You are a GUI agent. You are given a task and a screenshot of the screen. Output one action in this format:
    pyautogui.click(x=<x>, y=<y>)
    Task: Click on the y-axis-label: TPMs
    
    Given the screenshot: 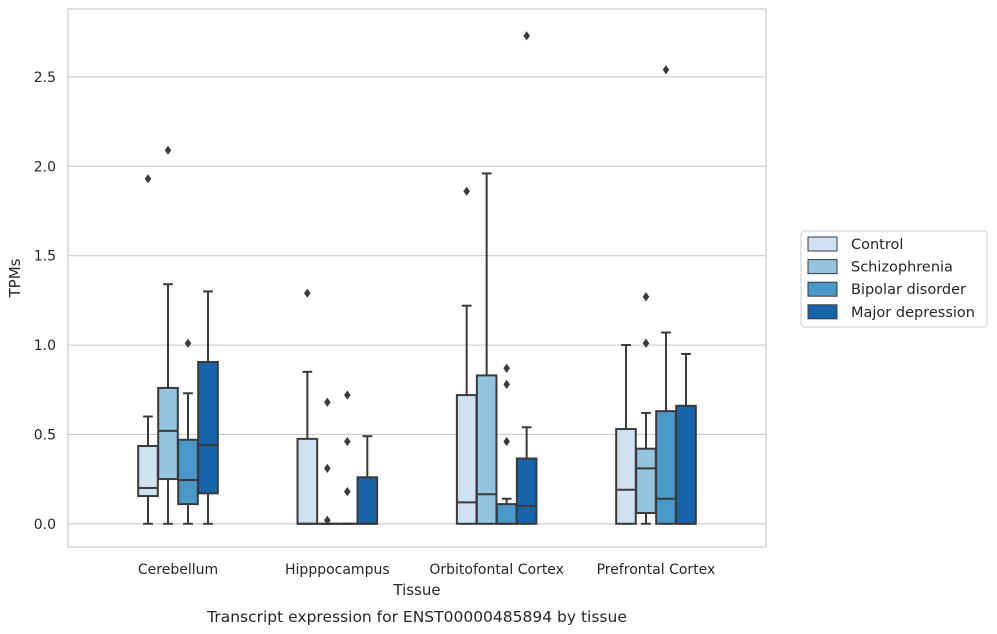 What is the action you would take?
    pyautogui.click(x=15, y=278)
    